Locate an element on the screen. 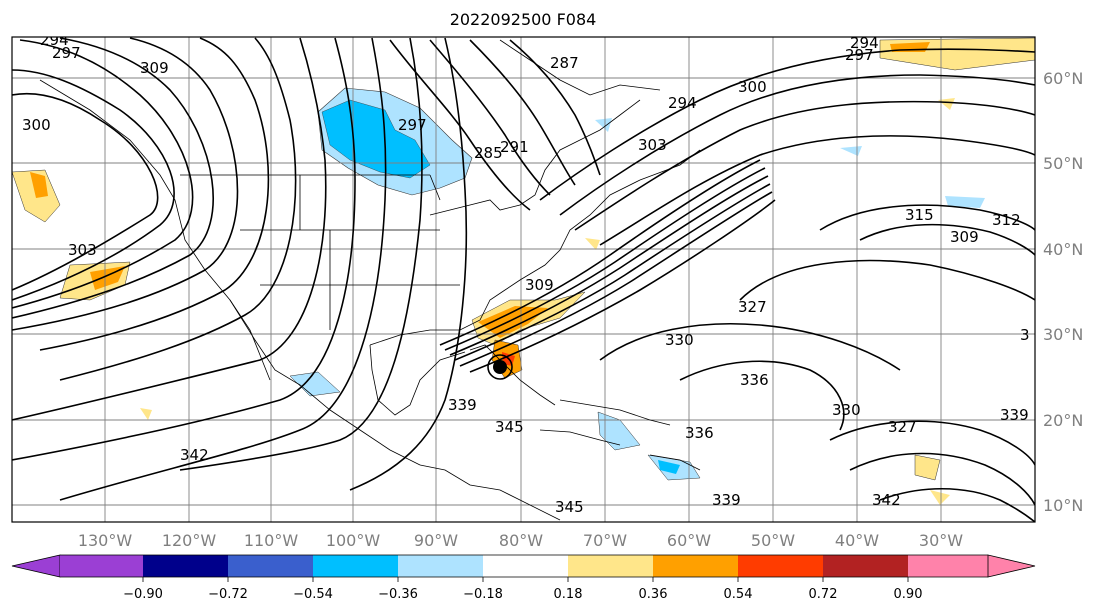  lat-label: 20°N is located at coordinates (1063, 420).